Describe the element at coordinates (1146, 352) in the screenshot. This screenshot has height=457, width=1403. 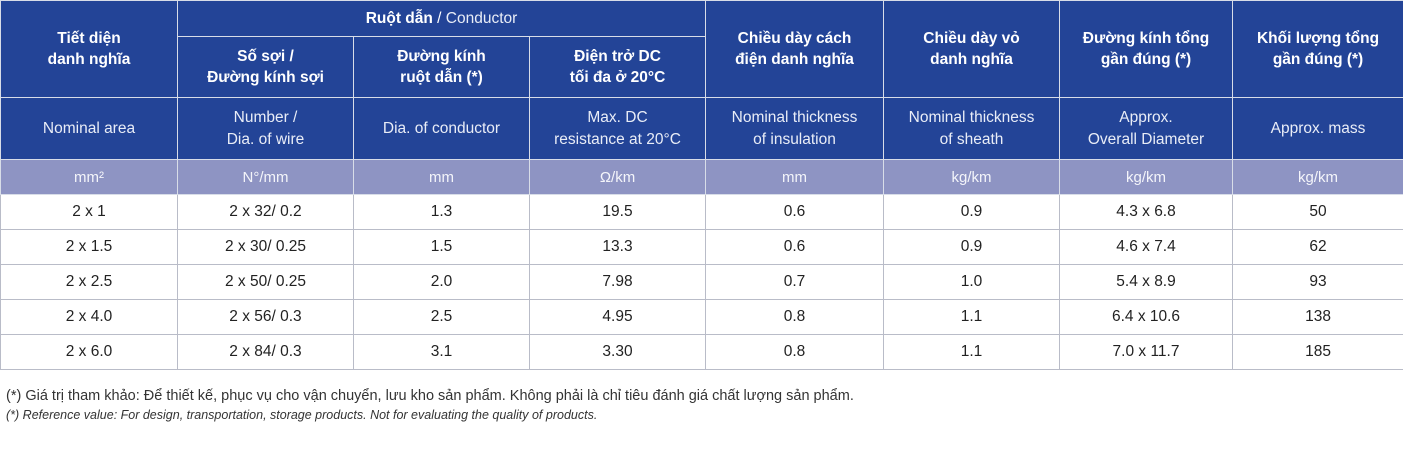
I see `cell-diameter: 7.0 x 11.7` at that location.